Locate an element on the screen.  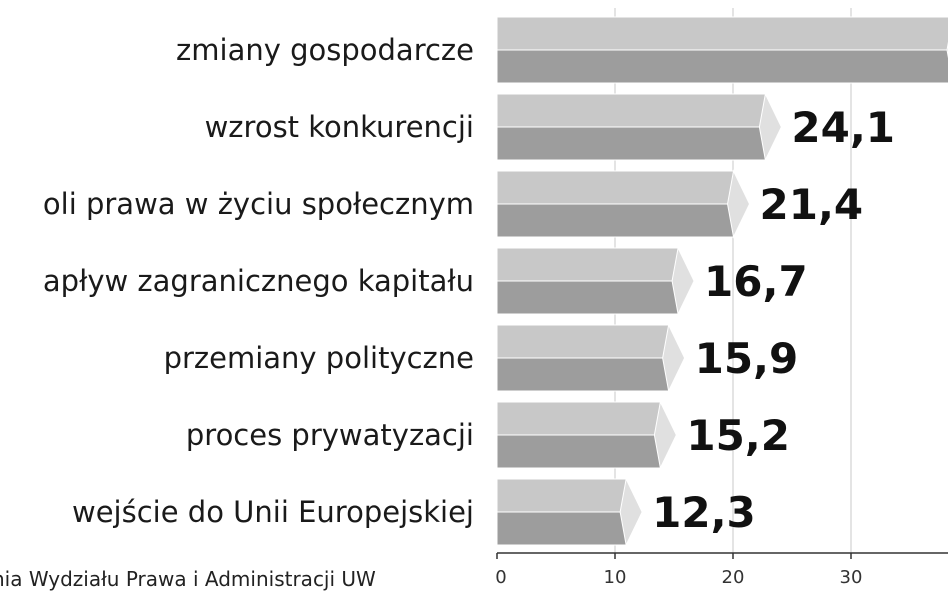
category-label: wzrost konkurencji is located at coordinates (339, 127).